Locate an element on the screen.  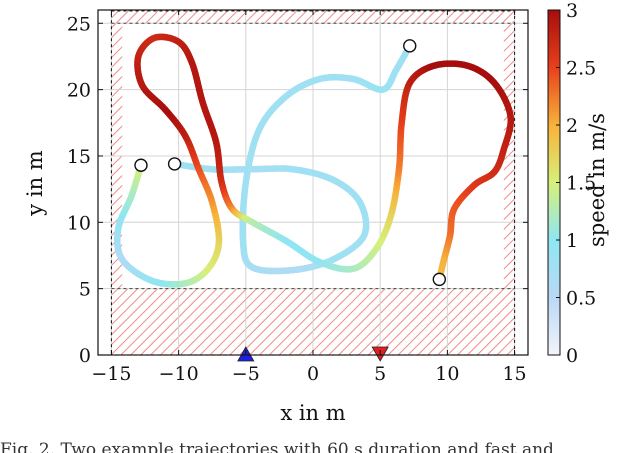
x-tick-label: 15 is located at coordinates (514, 374).